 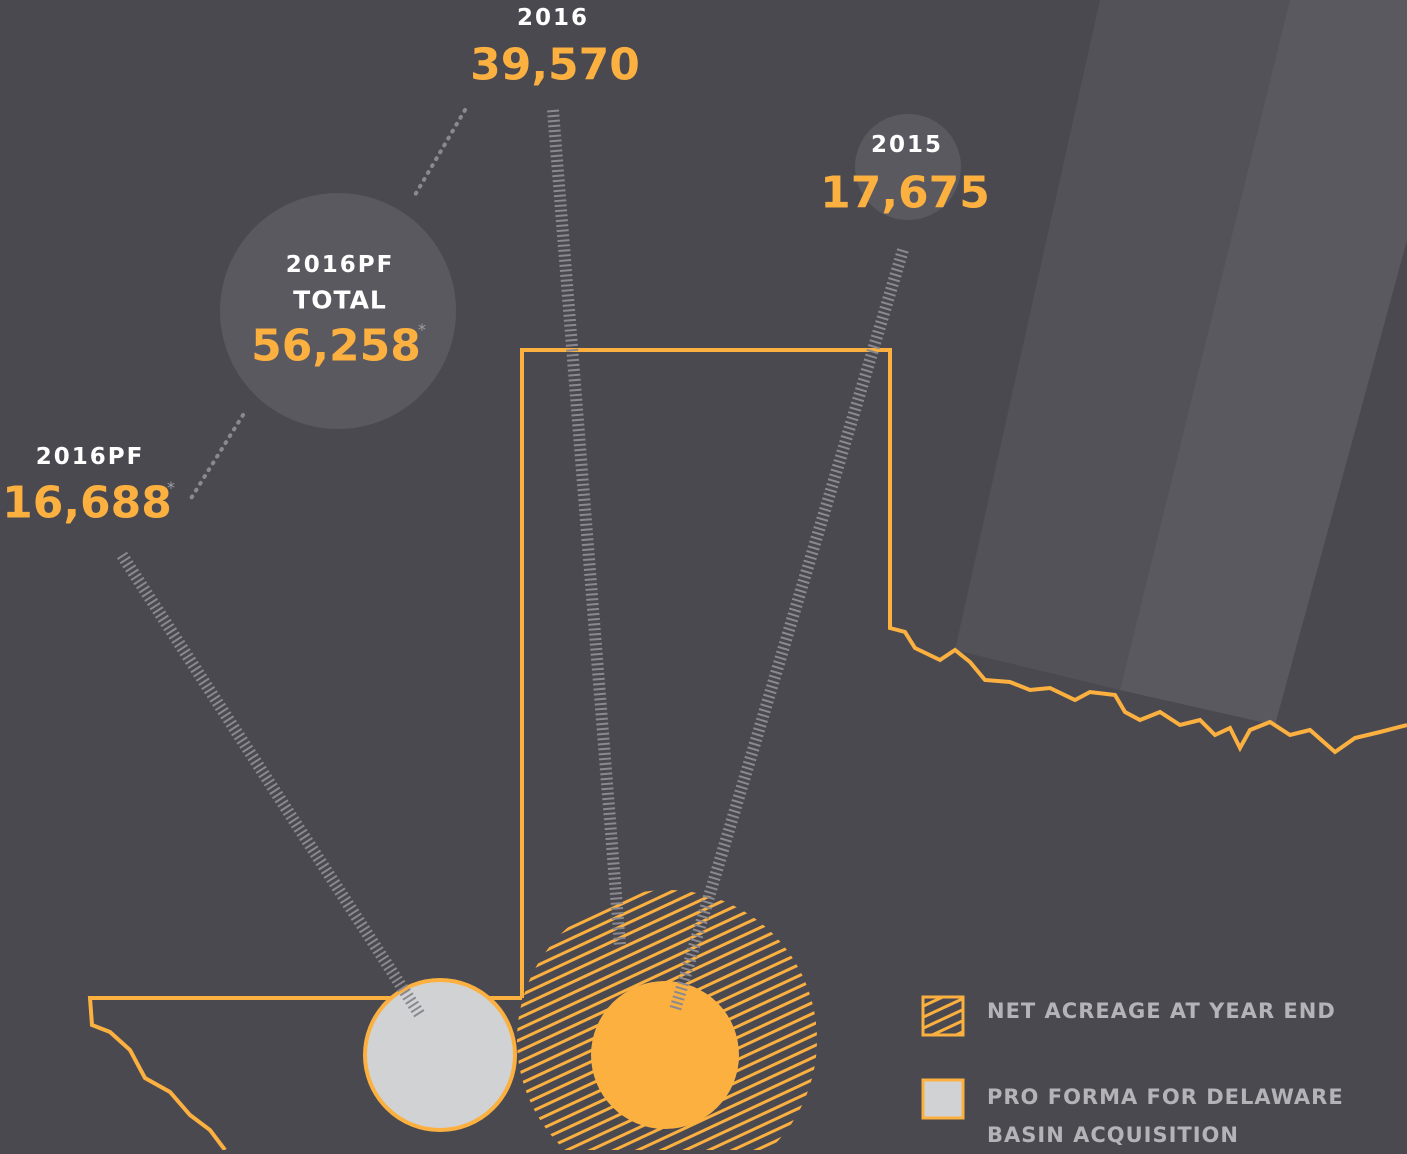 What do you see at coordinates (336, 346) in the screenshot?
I see `total-value: 56,258` at bounding box center [336, 346].